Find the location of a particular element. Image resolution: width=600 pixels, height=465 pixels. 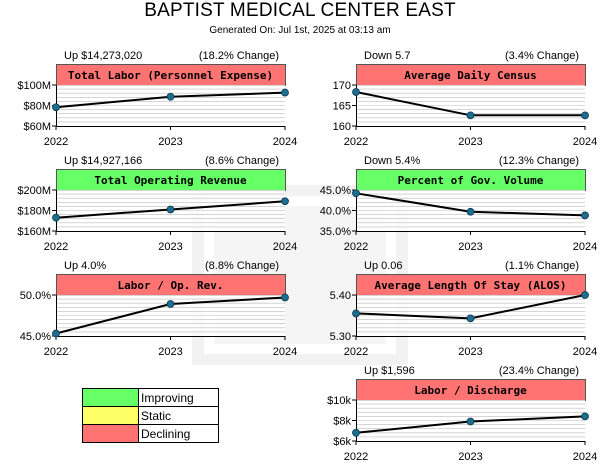

y-tick-label: $60M is located at coordinates (37, 127).